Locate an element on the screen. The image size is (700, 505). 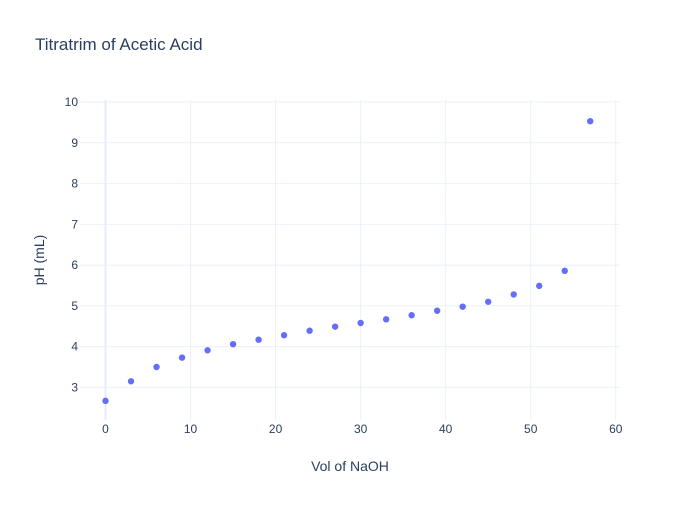
x-tick-label: 30 is located at coordinates (361, 429).